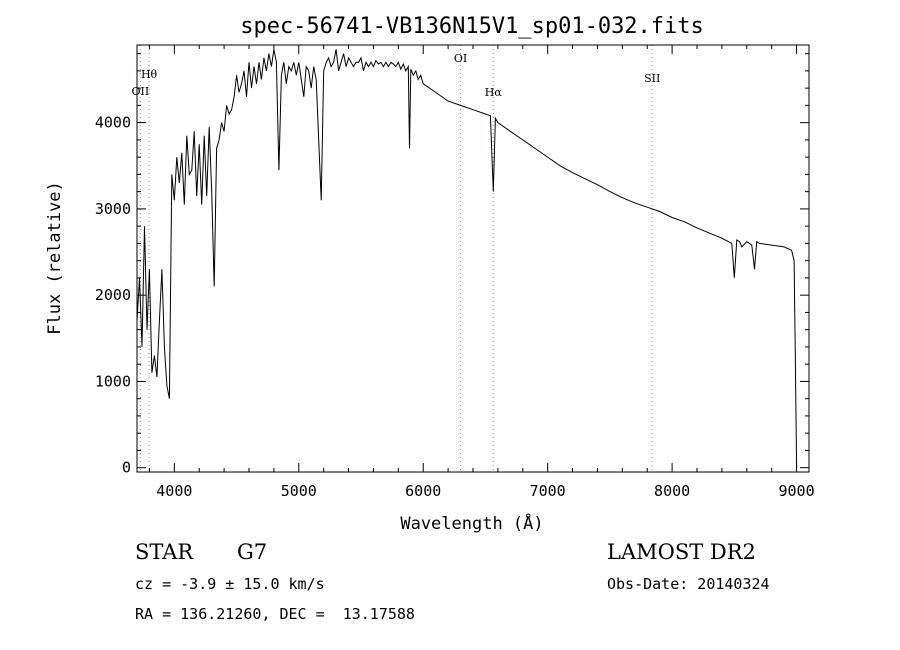 The image size is (900, 650). I want to click on x-tick-label: 6000, so click(423, 491).